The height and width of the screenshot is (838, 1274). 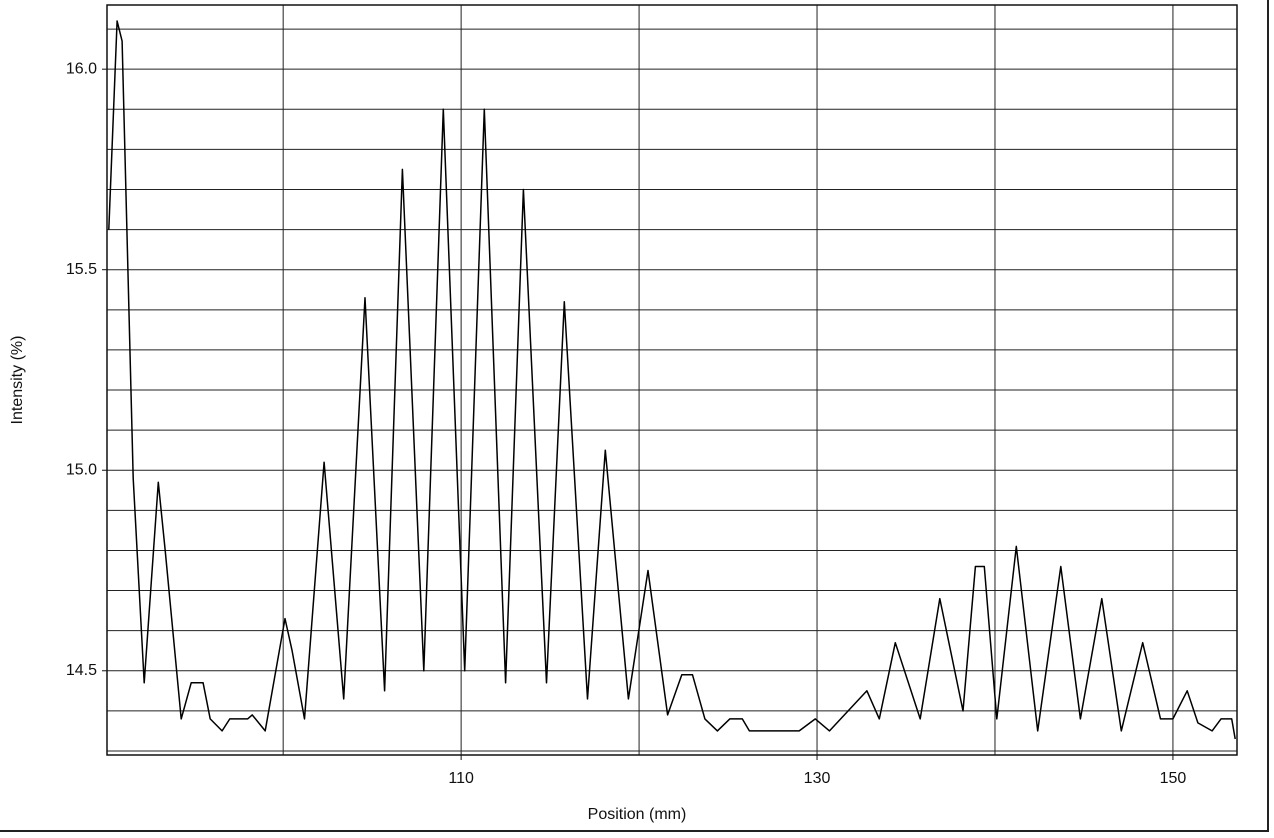 I want to click on x-tick-label: 110, so click(x=461, y=778).